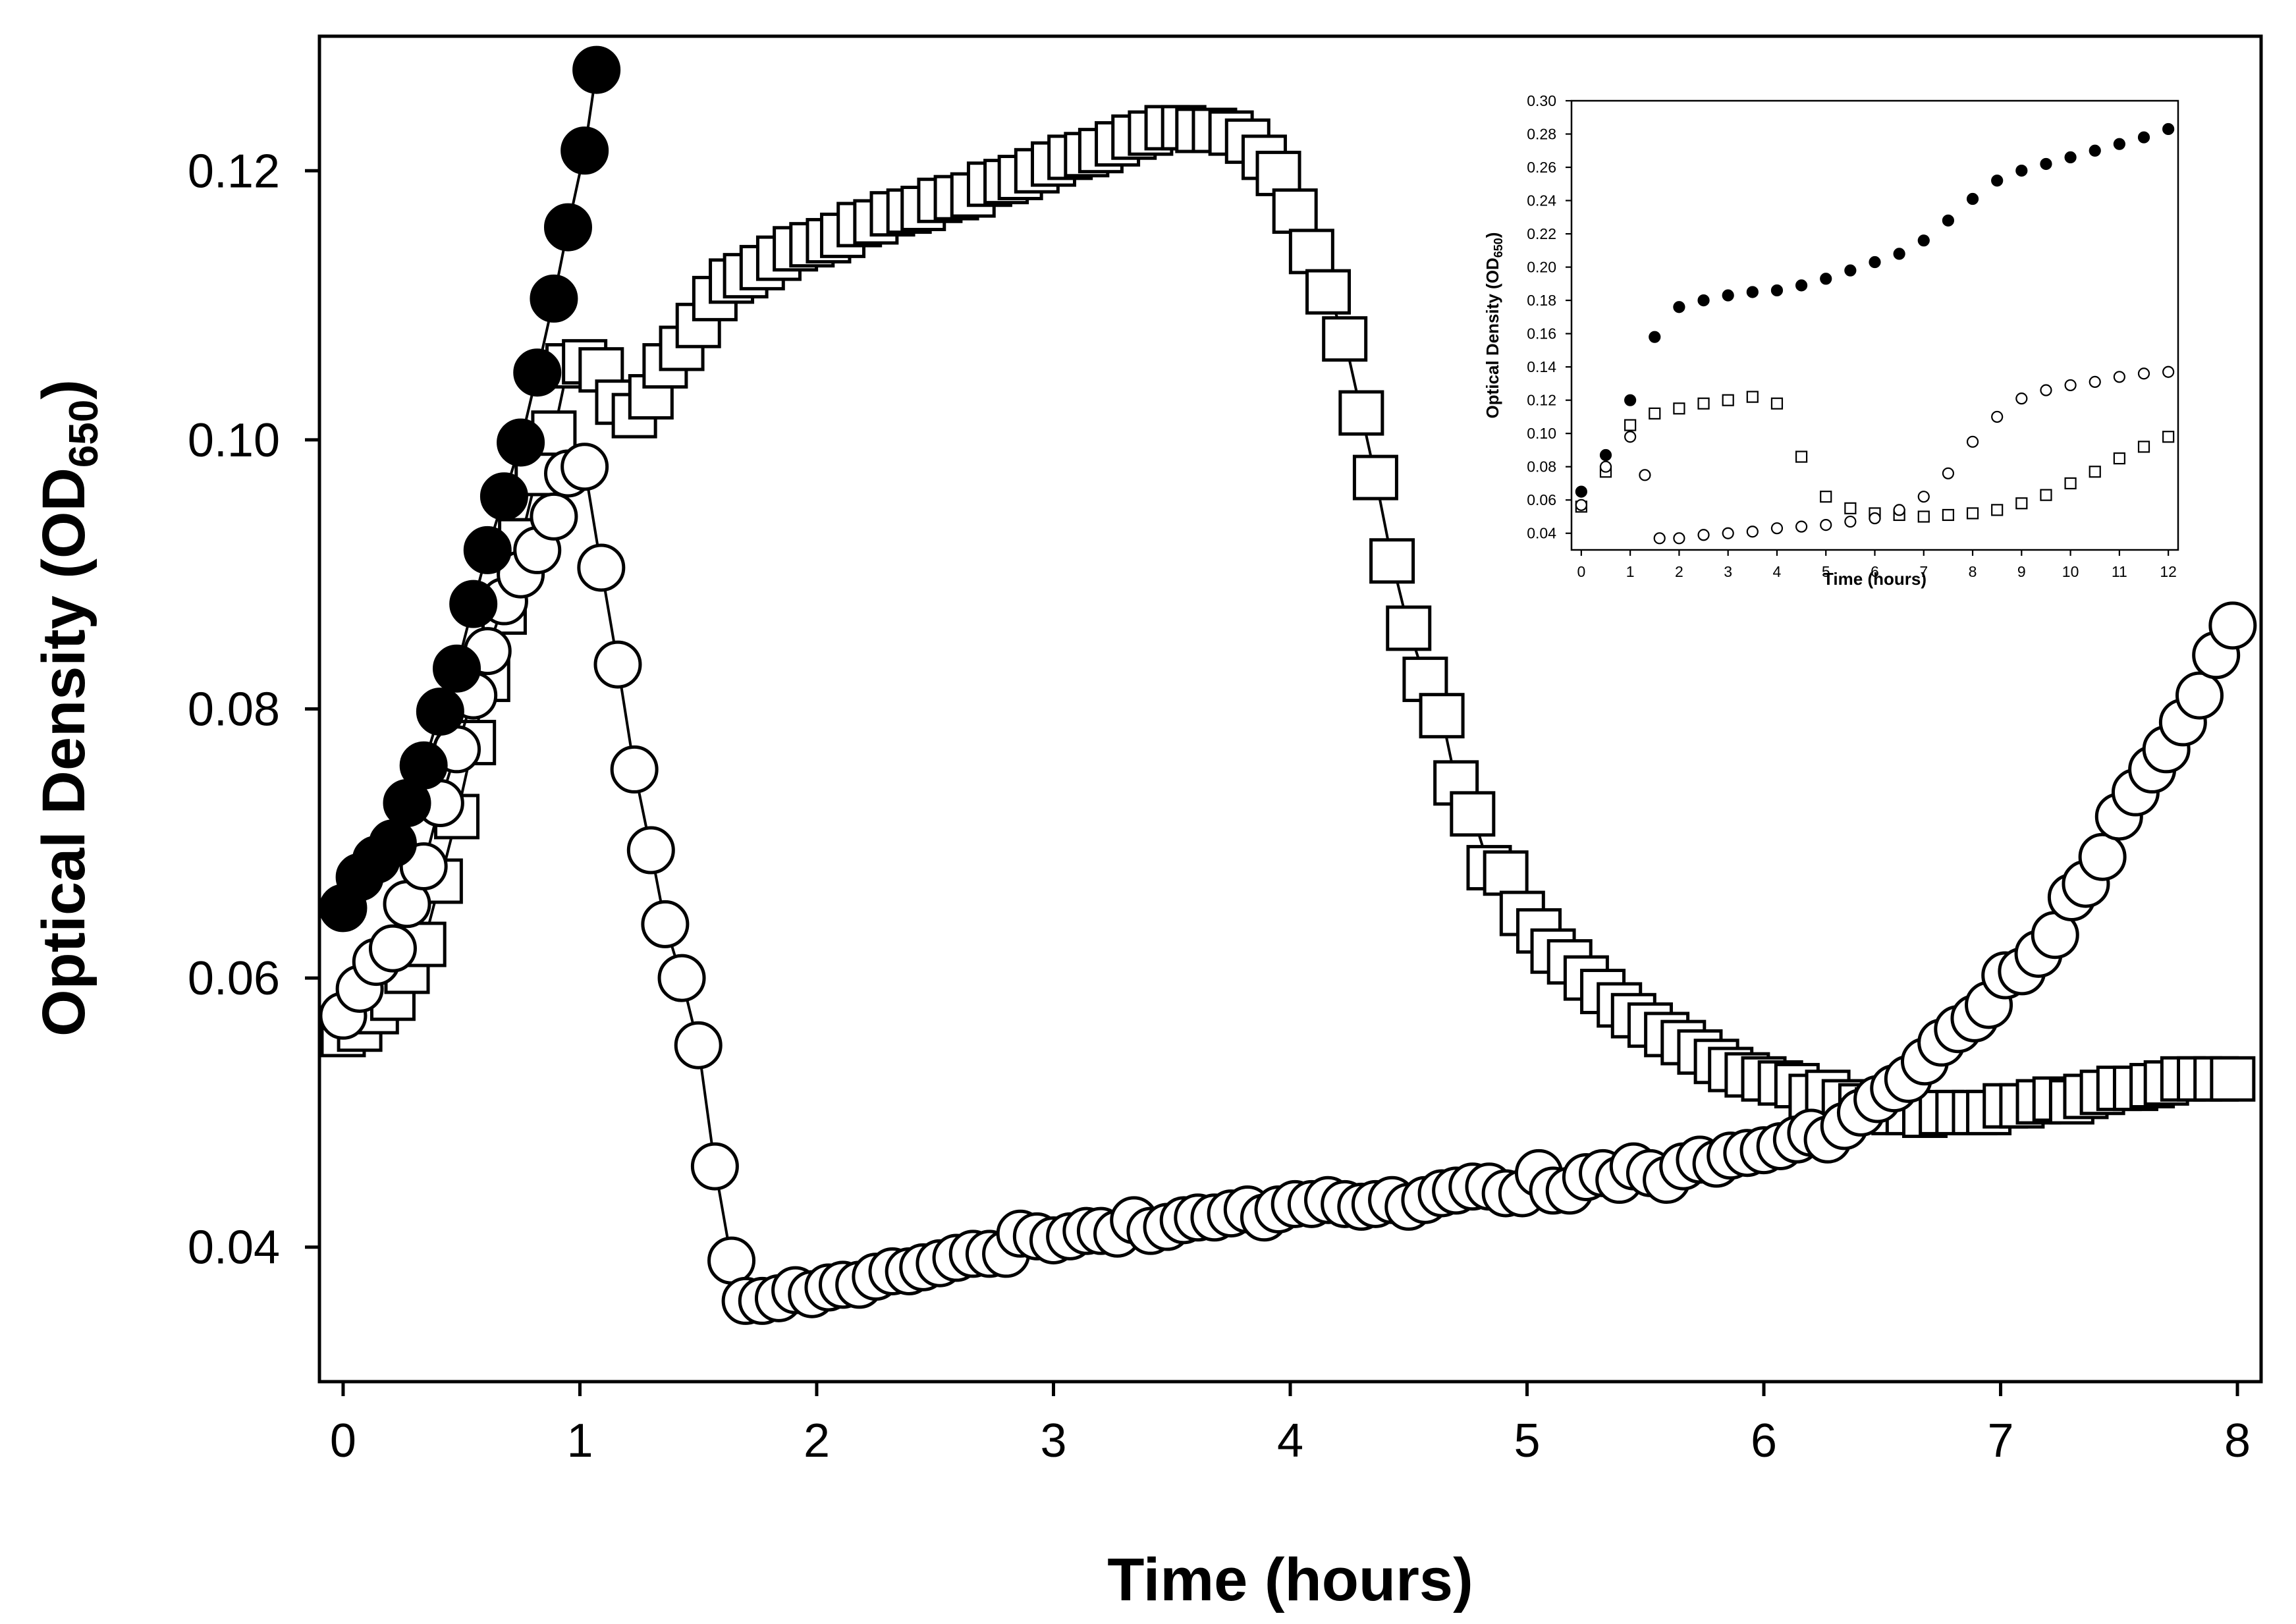 The height and width of the screenshot is (1624, 2296). I want to click on inset-y-tick-label: 0.12, so click(1541, 400).